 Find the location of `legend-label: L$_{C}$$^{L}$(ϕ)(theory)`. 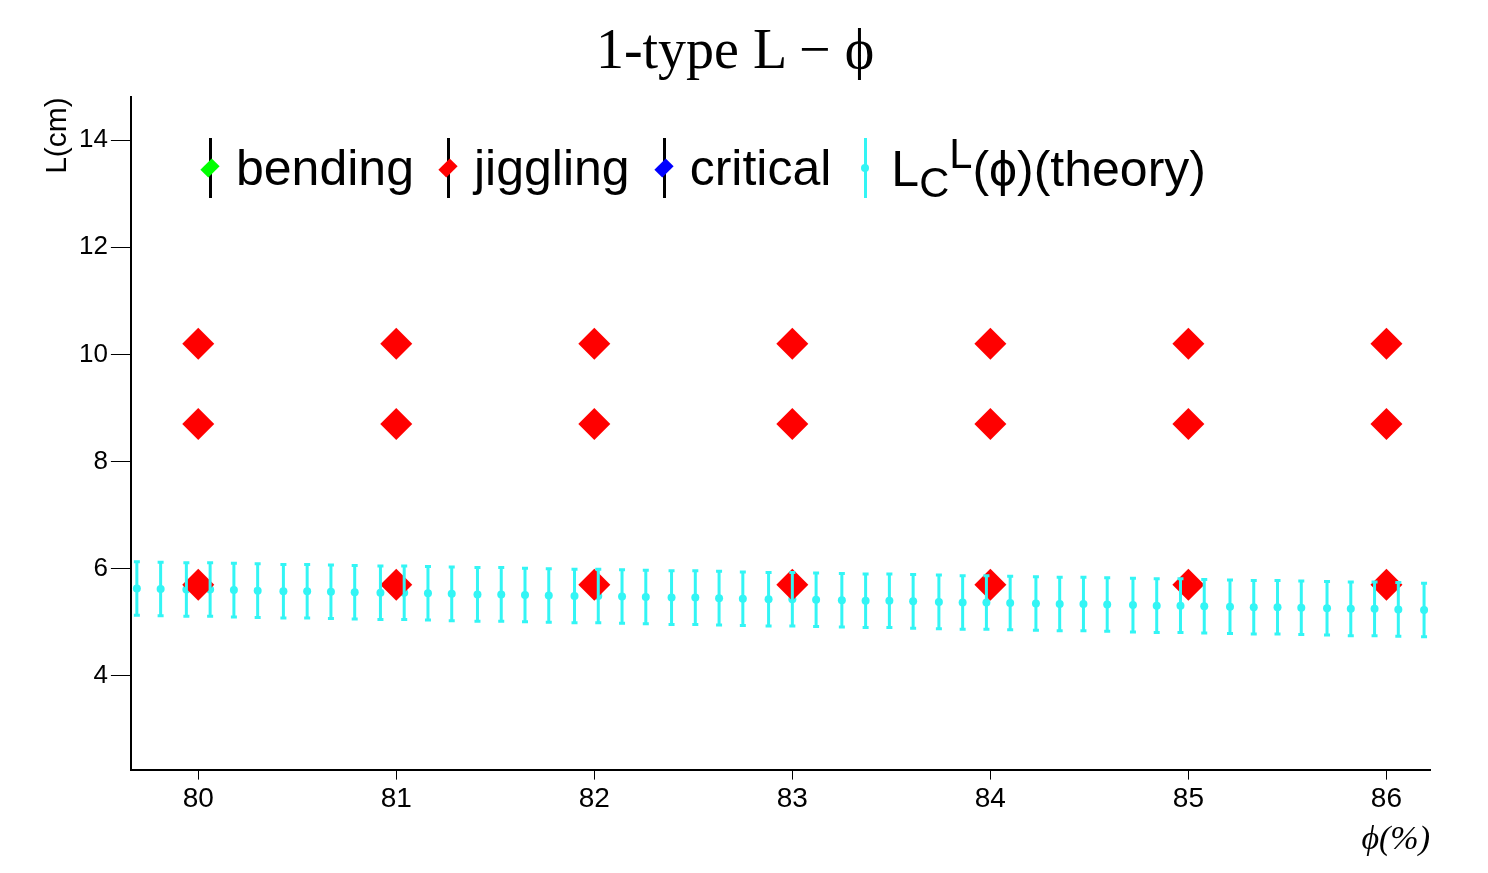

legend-label: L$_{C}$$^{L}$(ϕ)(theory) is located at coordinates (1048, 168).